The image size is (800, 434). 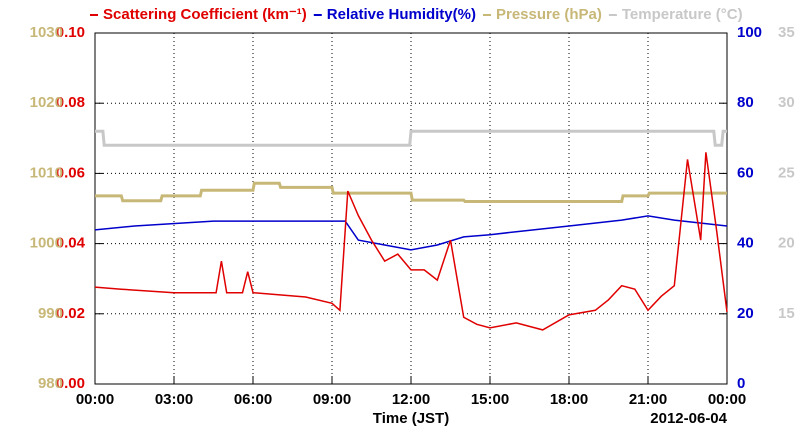 I want to click on x-tick-label: 09:00, so click(x=332, y=399).